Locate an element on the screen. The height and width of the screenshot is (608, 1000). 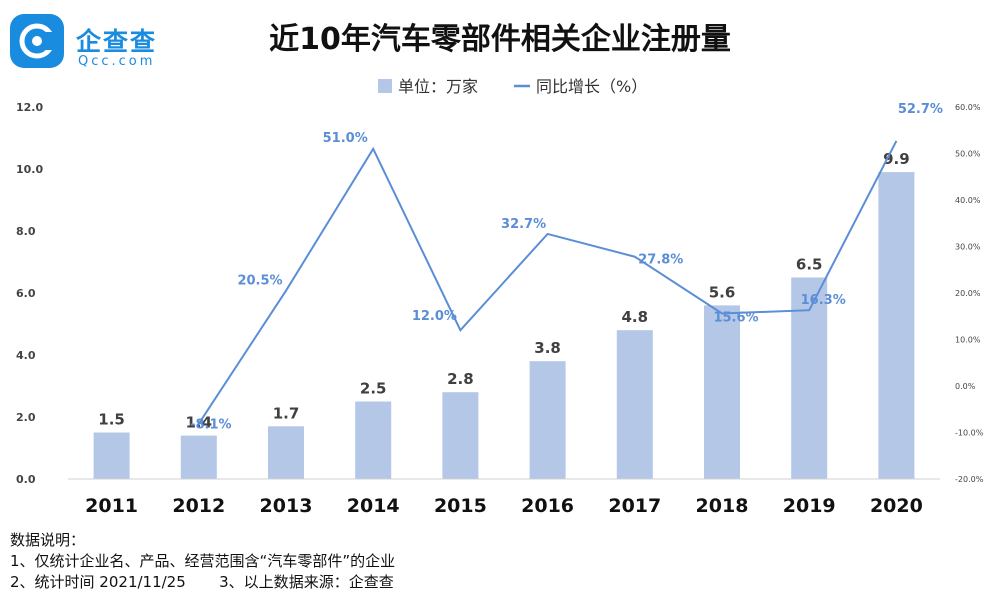
y-left-tick-label: 12.0 is located at coordinates (29, 107).